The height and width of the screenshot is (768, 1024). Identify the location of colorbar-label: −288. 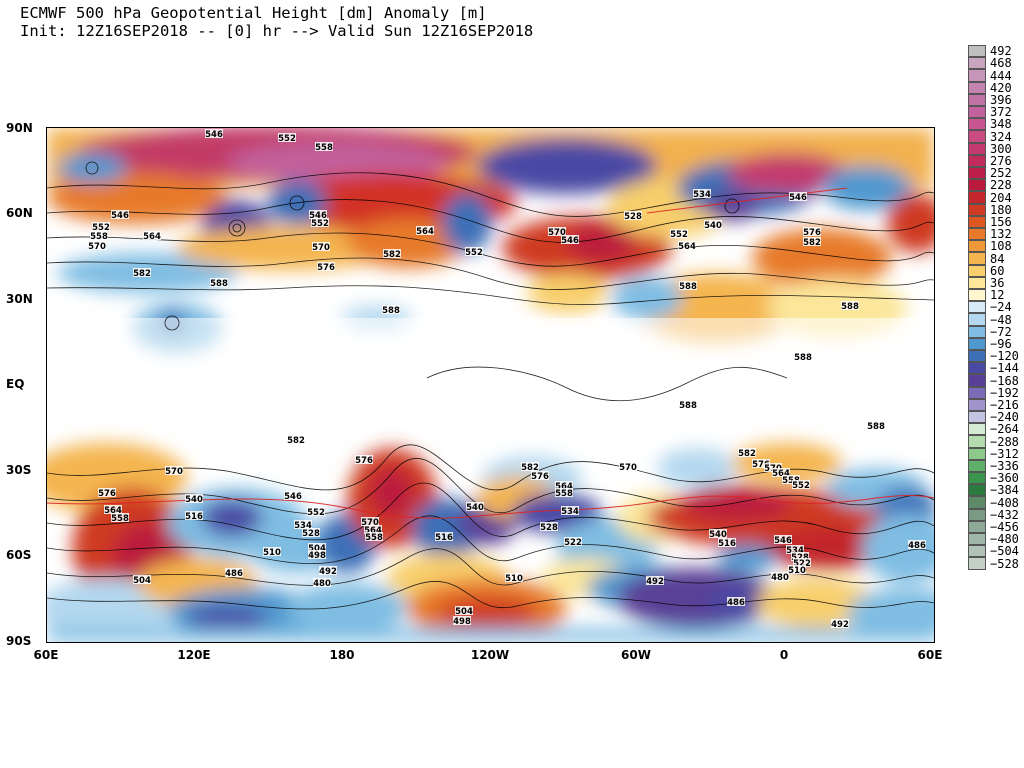
(1004, 441).